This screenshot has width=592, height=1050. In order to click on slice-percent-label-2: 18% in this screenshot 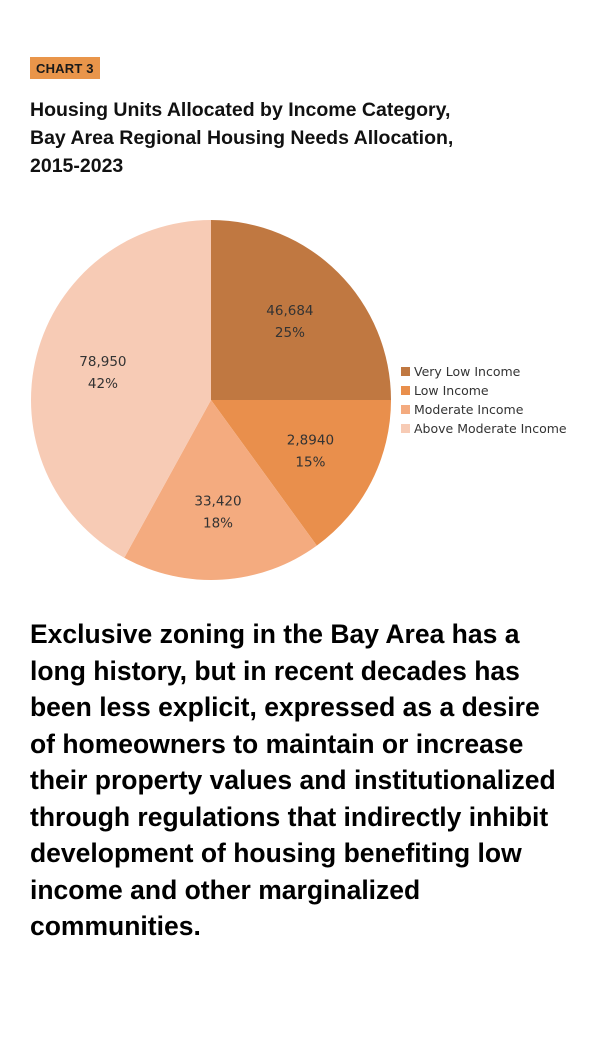, I will do `click(218, 523)`.